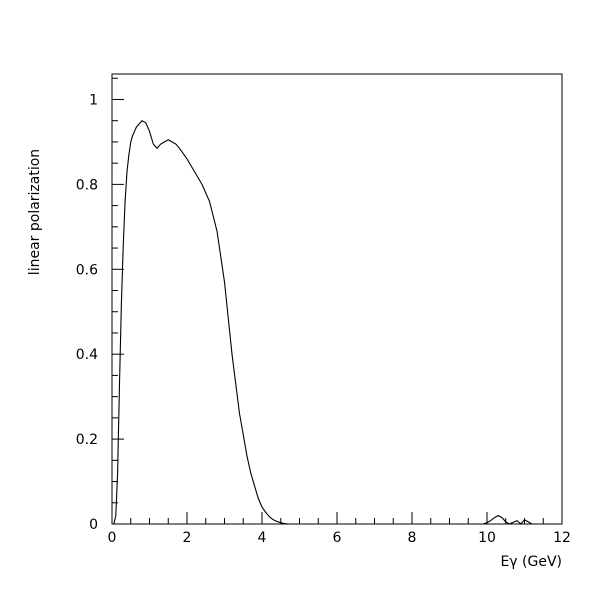 Image resolution: width=600 pixels, height=600 pixels. Describe the element at coordinates (87, 440) in the screenshot. I see `y-tick-label: 0.2` at that location.